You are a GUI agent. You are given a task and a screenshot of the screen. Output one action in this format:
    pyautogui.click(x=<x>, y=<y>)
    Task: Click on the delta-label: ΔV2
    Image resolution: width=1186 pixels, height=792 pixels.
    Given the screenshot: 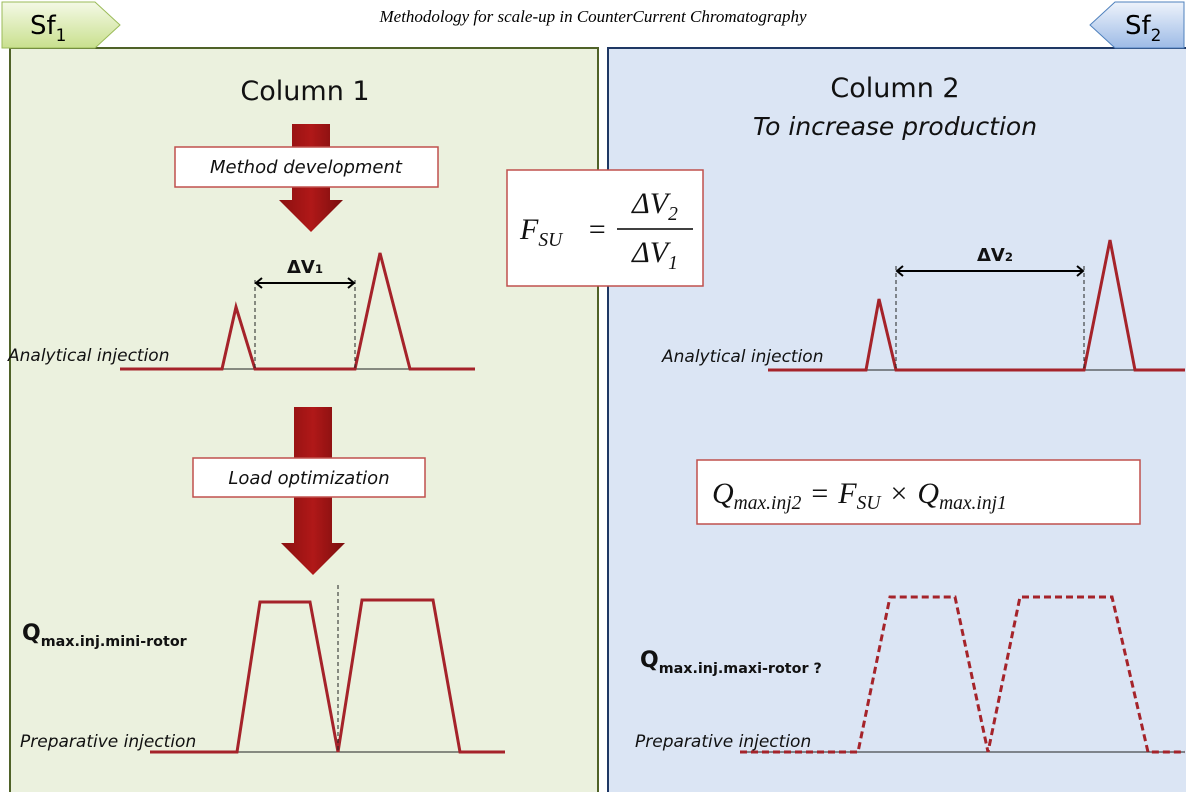 What is the action you would take?
    pyautogui.click(x=995, y=255)
    